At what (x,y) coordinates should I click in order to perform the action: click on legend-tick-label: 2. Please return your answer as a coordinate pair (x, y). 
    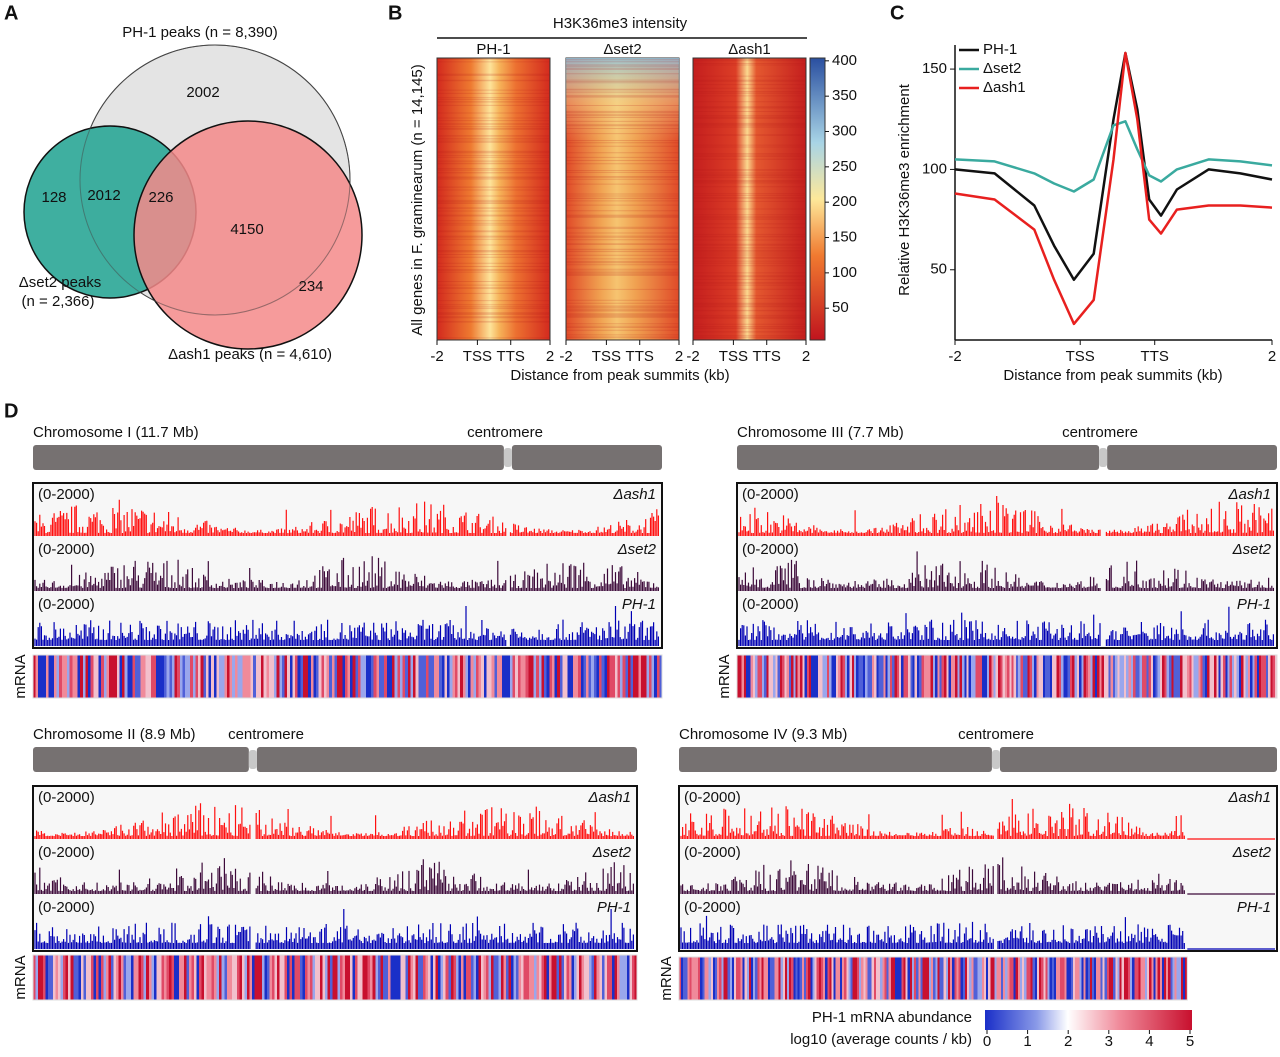
    Looking at the image, I should click on (1068, 1041).